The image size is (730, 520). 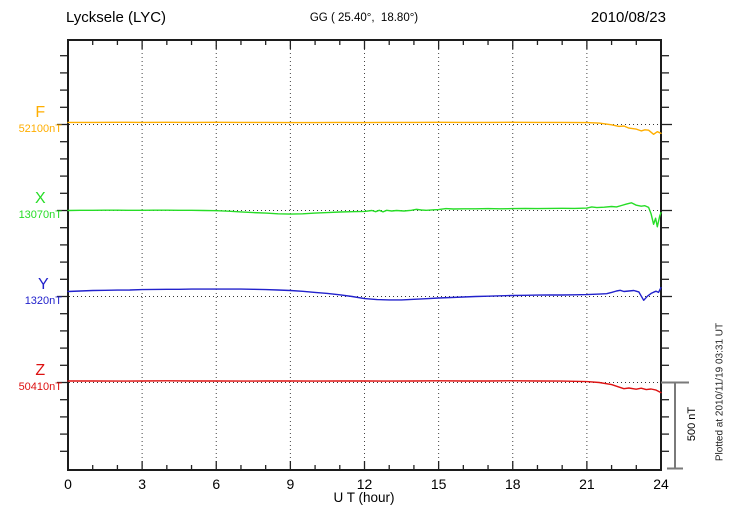 I want to click on x-tick-label-3: 3, so click(x=142, y=484).